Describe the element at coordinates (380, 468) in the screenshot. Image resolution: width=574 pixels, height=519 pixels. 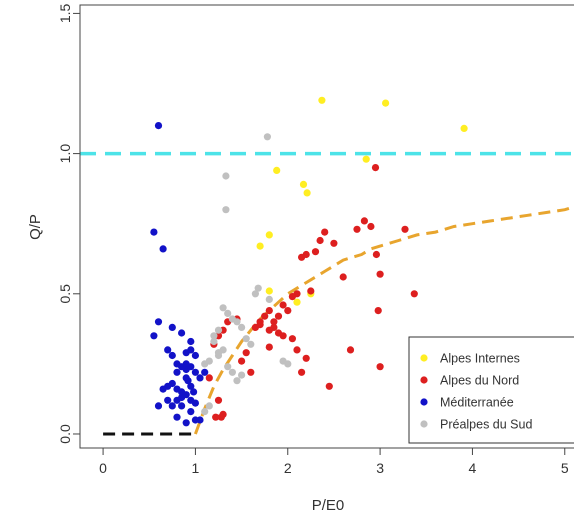
I see `x-tick-label: 3` at that location.